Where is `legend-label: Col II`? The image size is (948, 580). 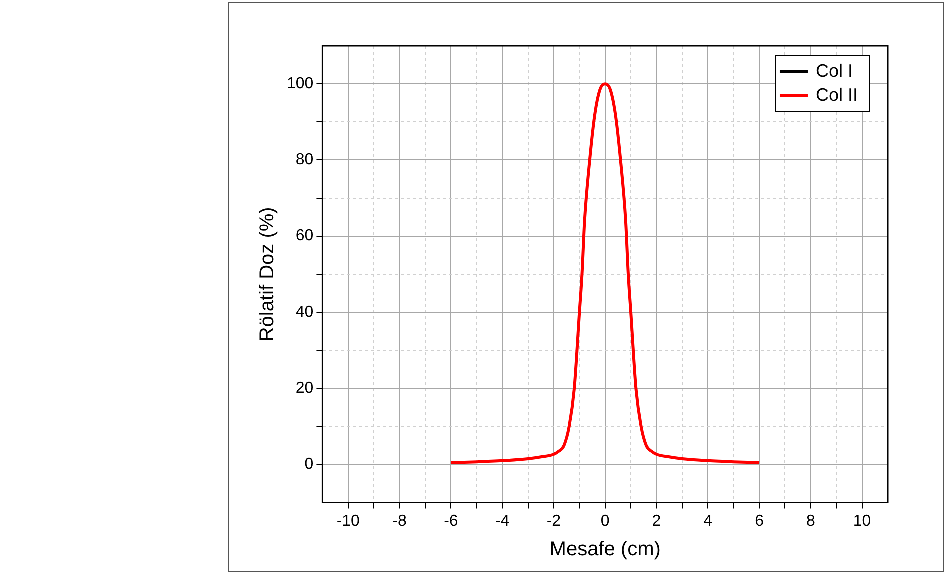 legend-label: Col II is located at coordinates (837, 94).